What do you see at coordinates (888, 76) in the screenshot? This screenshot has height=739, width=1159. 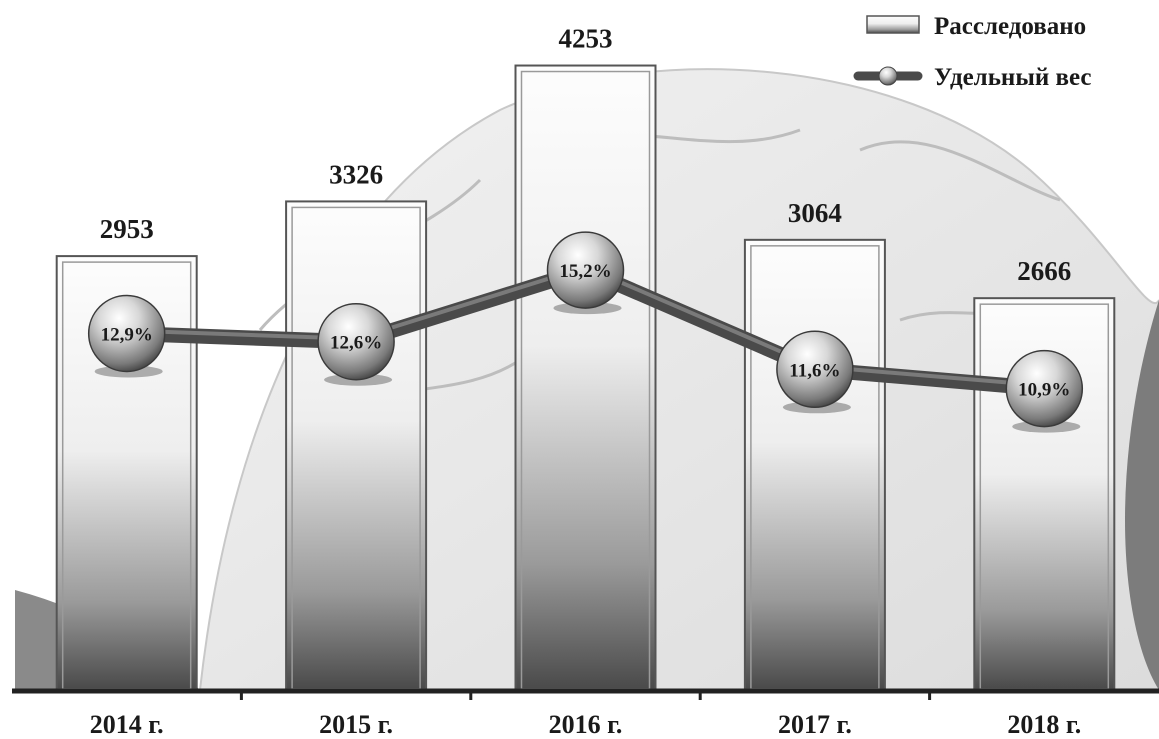 I see `legend-swatch-marker` at bounding box center [888, 76].